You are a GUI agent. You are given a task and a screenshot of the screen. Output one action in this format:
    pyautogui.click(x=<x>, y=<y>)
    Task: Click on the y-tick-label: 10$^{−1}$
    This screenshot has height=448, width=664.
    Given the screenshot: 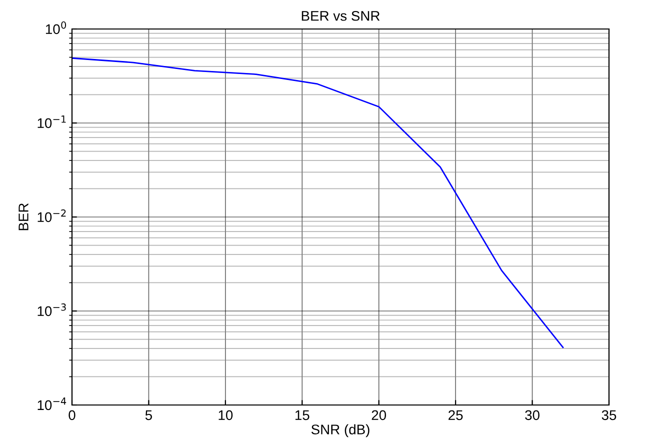 What is the action you would take?
    pyautogui.click(x=52, y=122)
    